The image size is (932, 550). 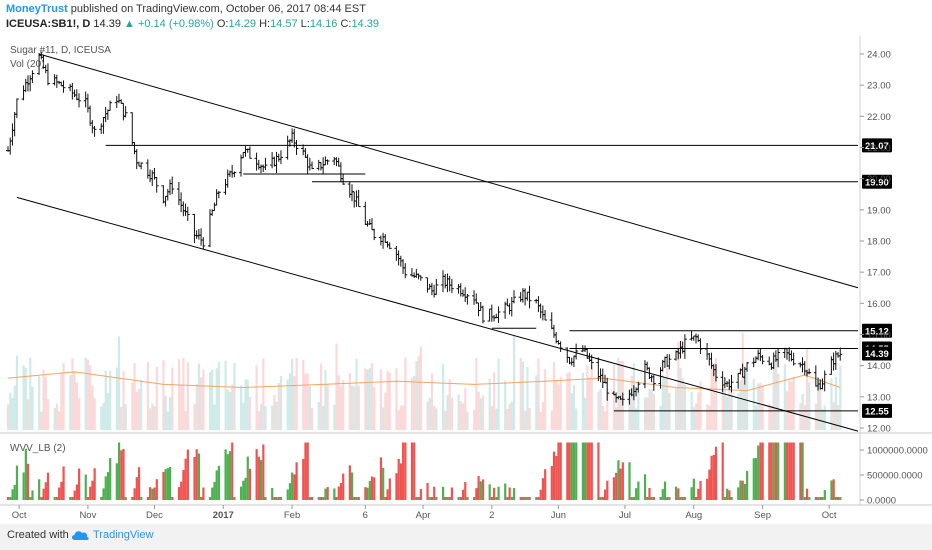 What do you see at coordinates (881, 501) in the screenshot?
I see `indicator-tick-label: 0.0000` at bounding box center [881, 501].